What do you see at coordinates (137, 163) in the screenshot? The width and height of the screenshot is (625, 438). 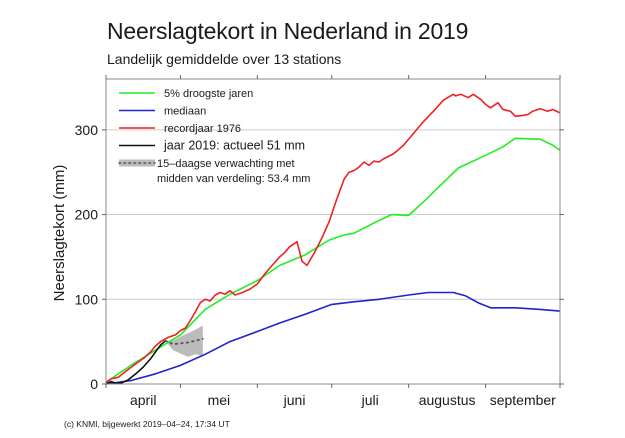 I see `legend-swatch-band` at bounding box center [137, 163].